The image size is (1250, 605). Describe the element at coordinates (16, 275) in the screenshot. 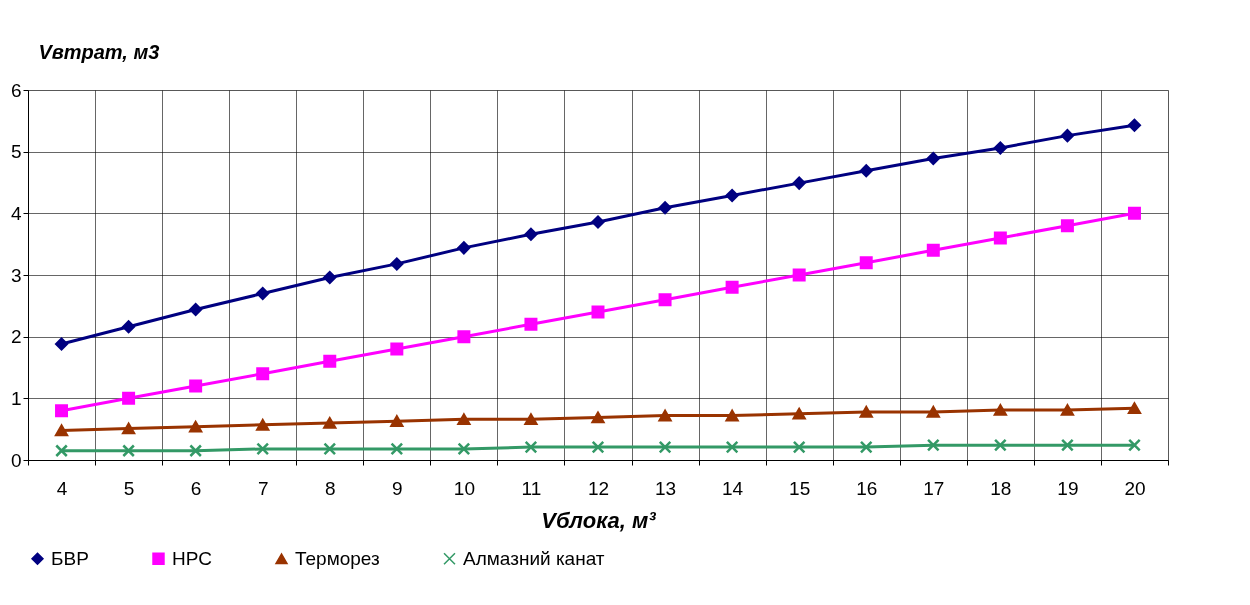

I see `y-tick-label: 3` at that location.